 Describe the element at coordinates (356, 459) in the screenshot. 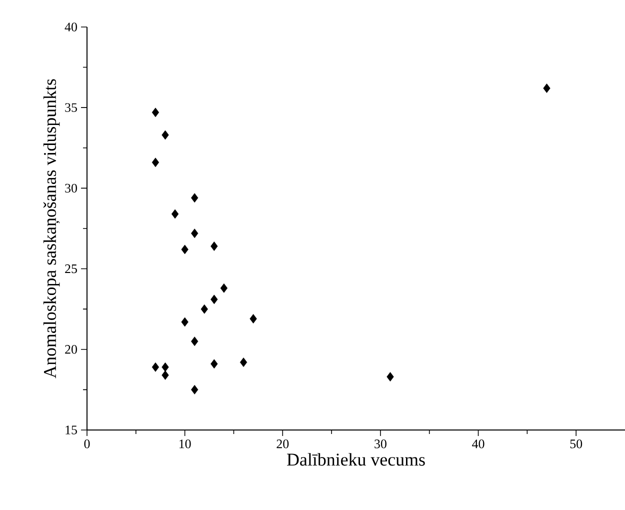

I see `x-axis-title: Dalībnieku vecums` at that location.